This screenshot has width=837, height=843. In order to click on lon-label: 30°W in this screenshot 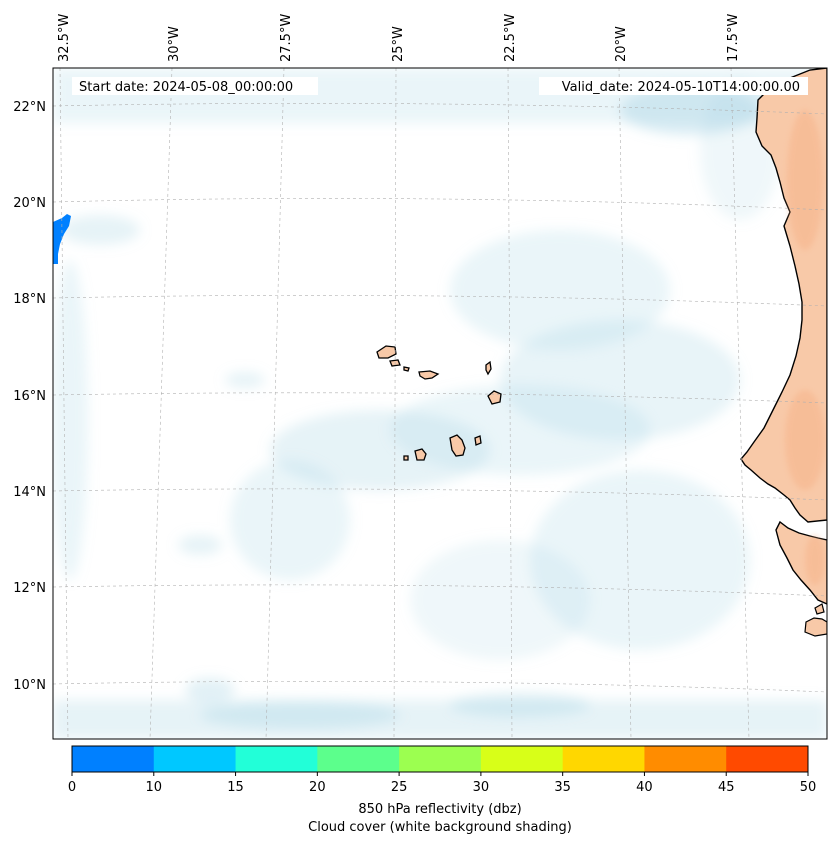, I will do `click(174, 44)`.